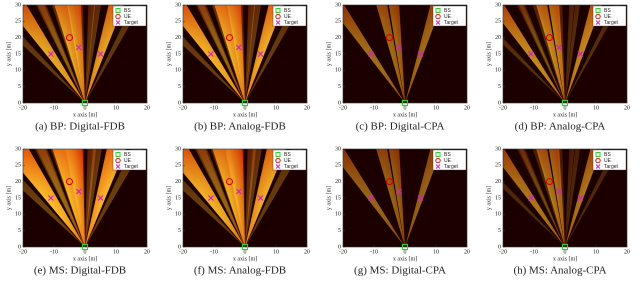 The width and height of the screenshot is (640, 293). What do you see at coordinates (498, 198) in the screenshot?
I see `y-tick-label: 15` at bounding box center [498, 198].